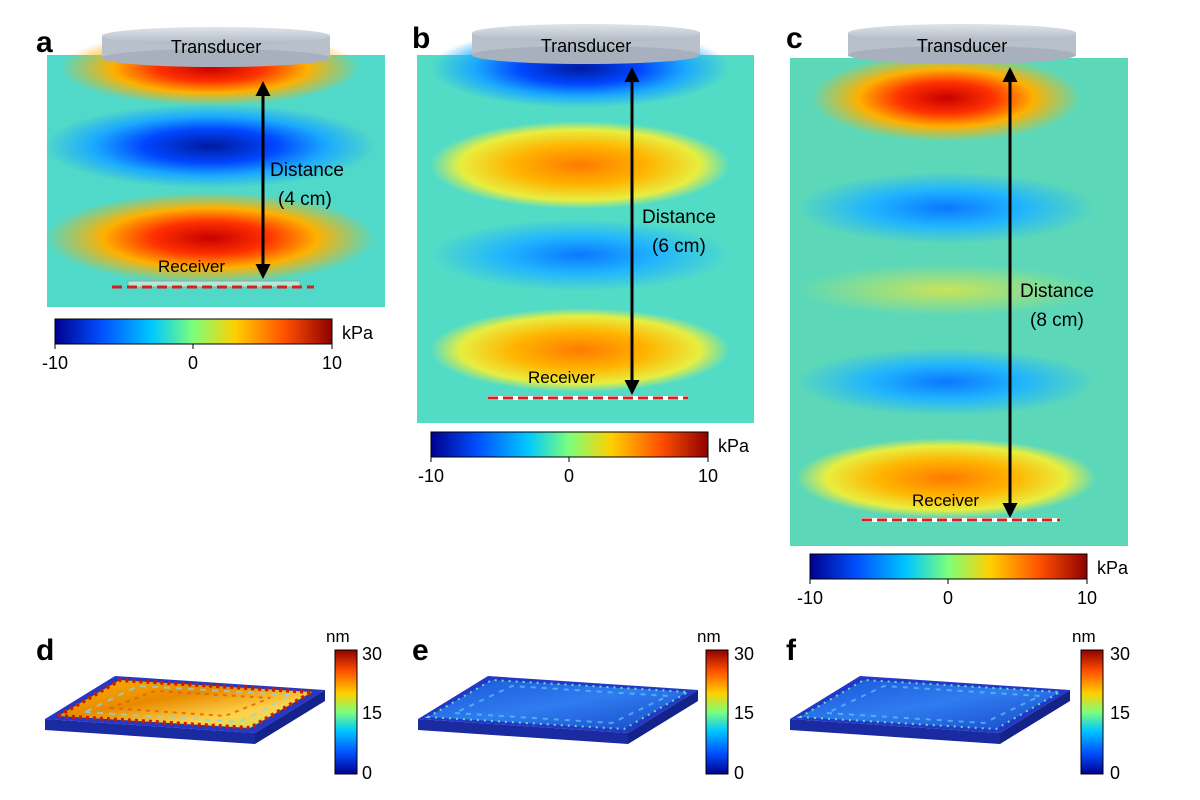 The width and height of the screenshot is (1200, 800). Describe the element at coordinates (215, 168) in the screenshot. I see `pressure-field` at that location.